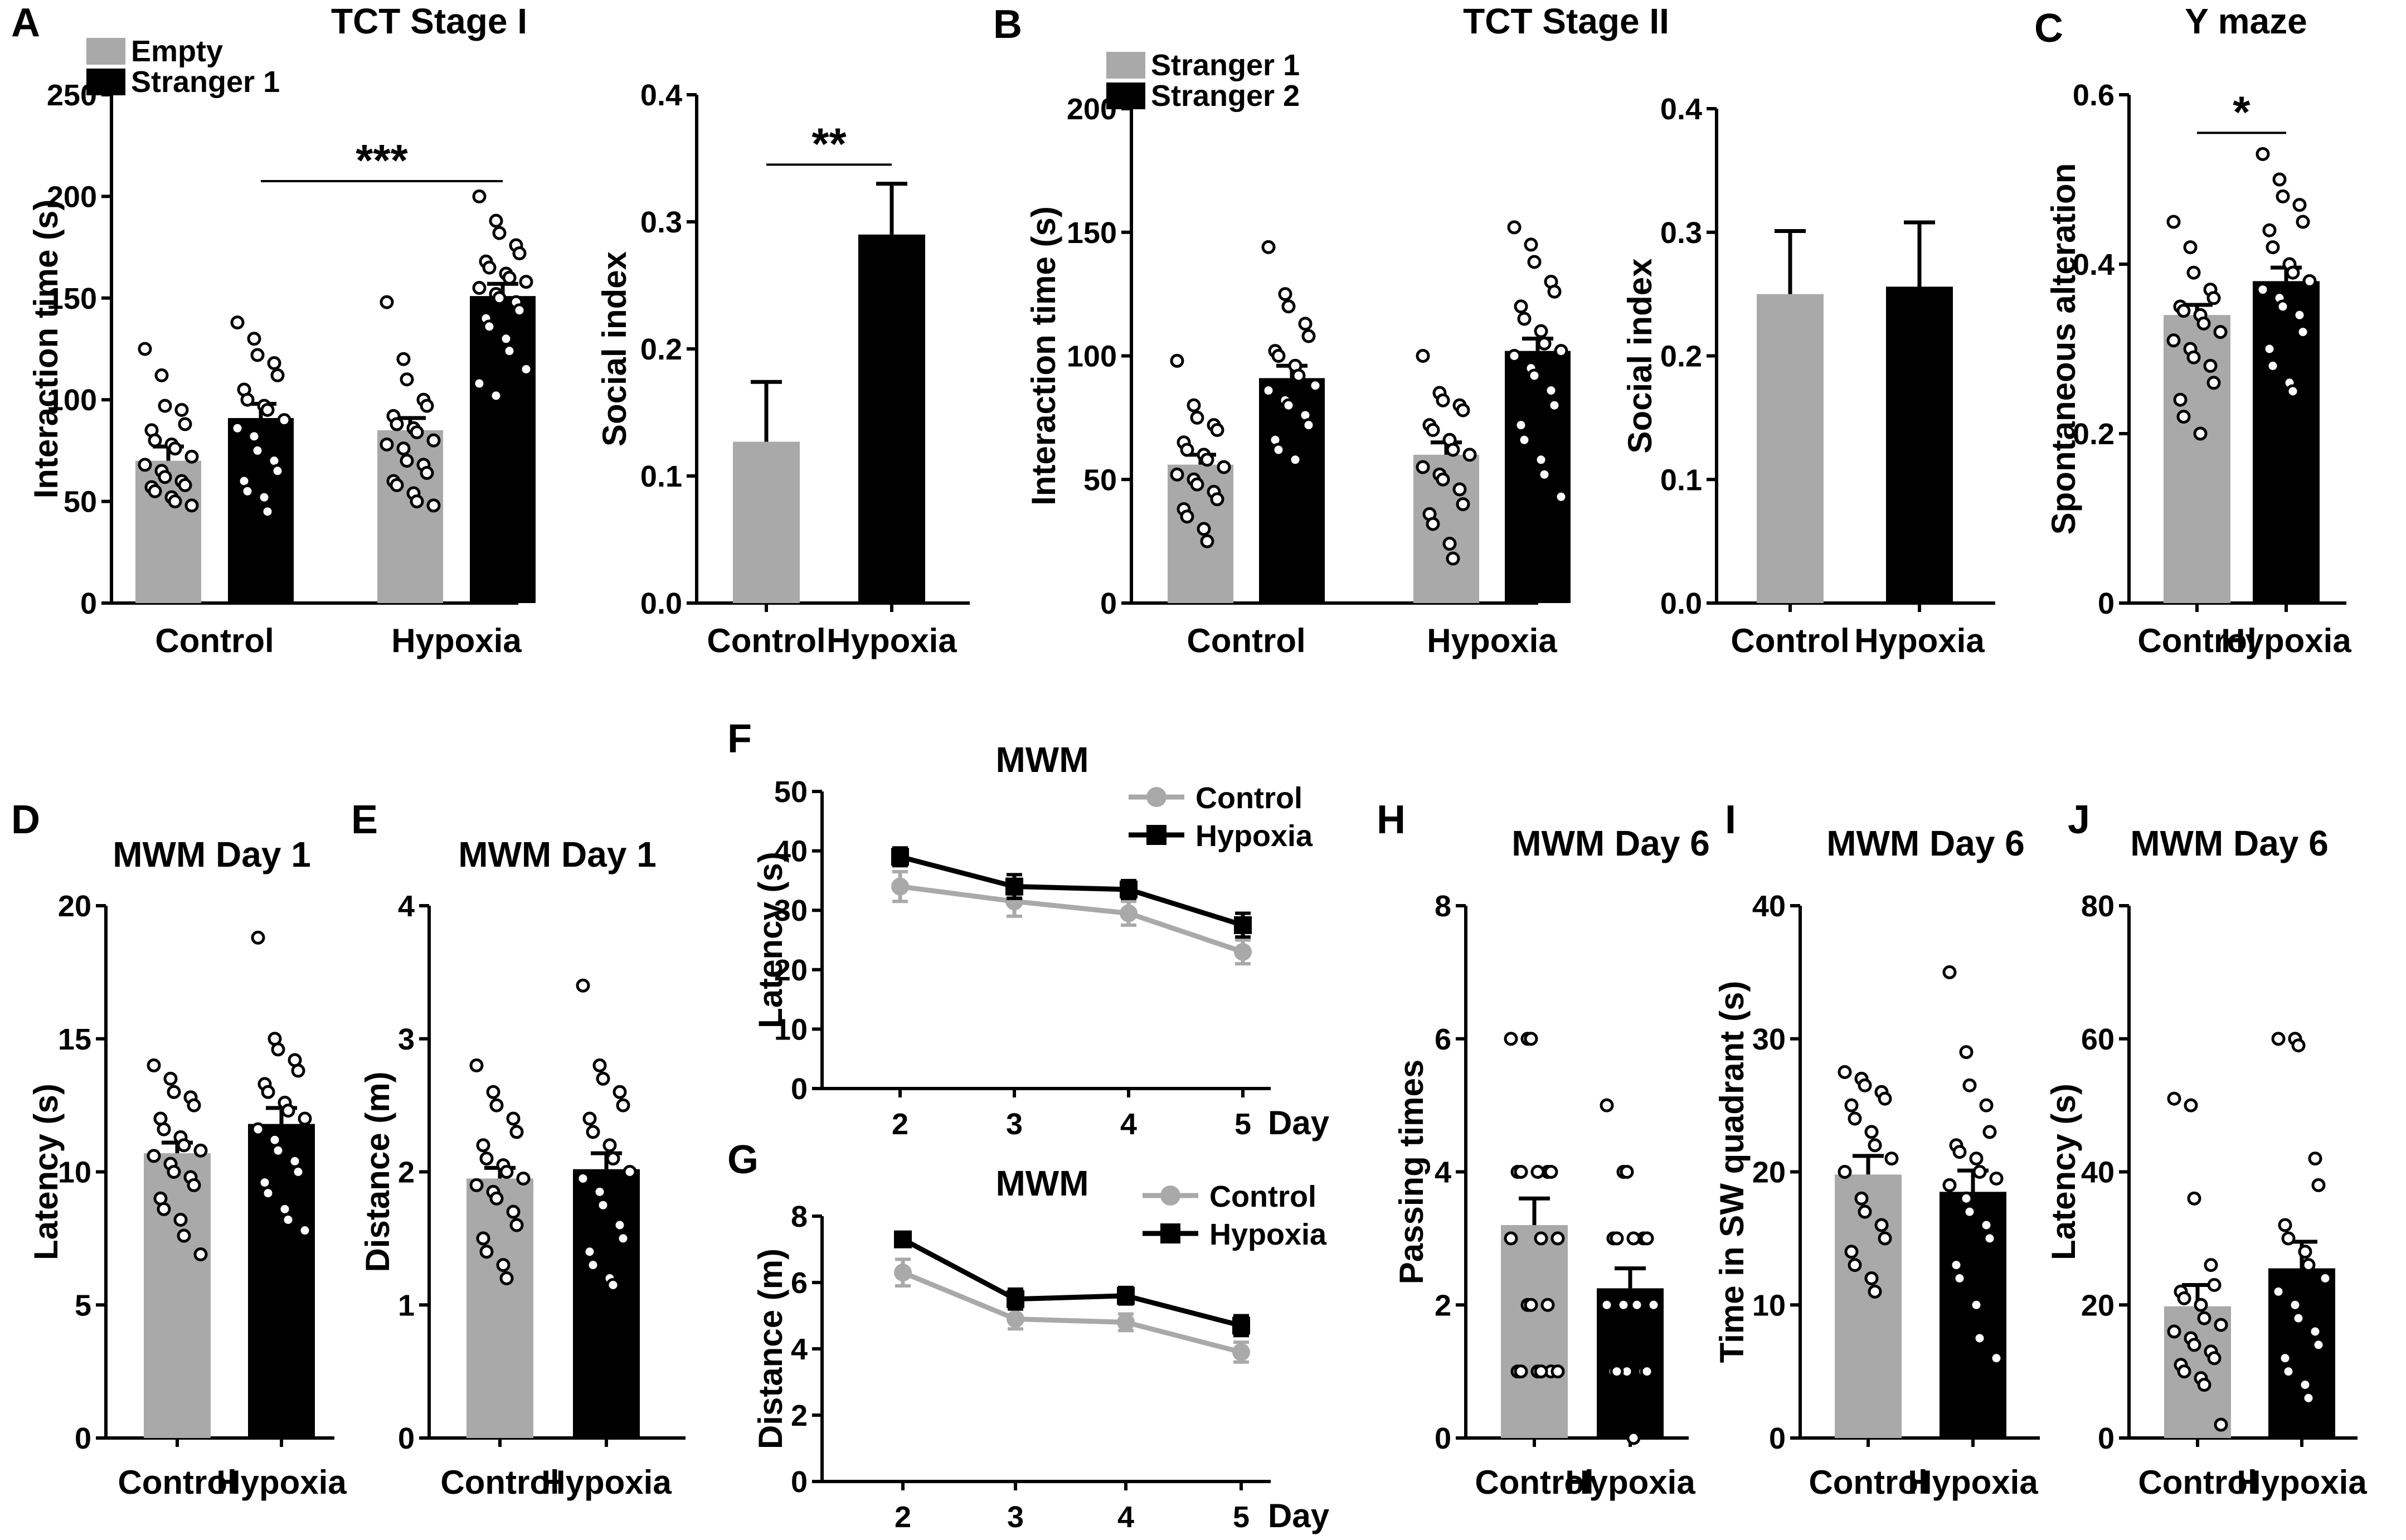 This screenshot has width=2406, height=1540. I want to click on x-tick-label: 5, so click(1242, 1517).